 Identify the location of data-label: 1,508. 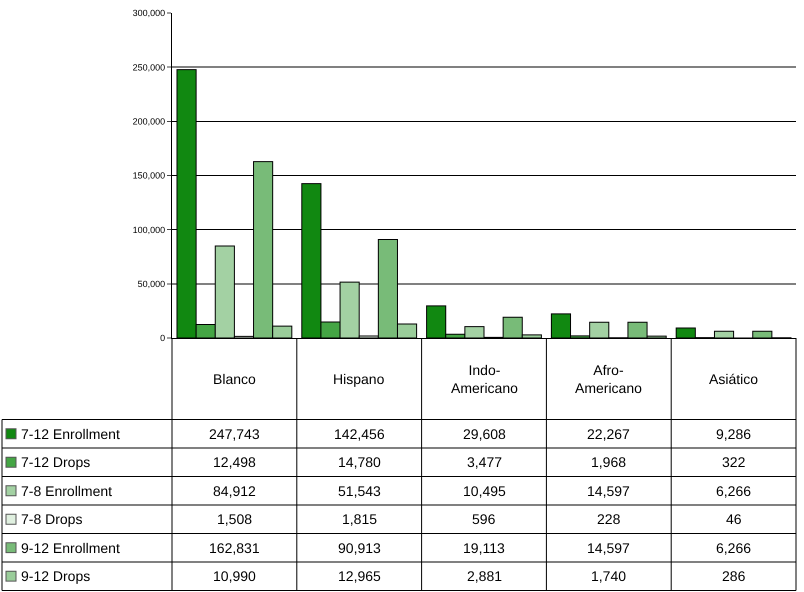
(234, 519).